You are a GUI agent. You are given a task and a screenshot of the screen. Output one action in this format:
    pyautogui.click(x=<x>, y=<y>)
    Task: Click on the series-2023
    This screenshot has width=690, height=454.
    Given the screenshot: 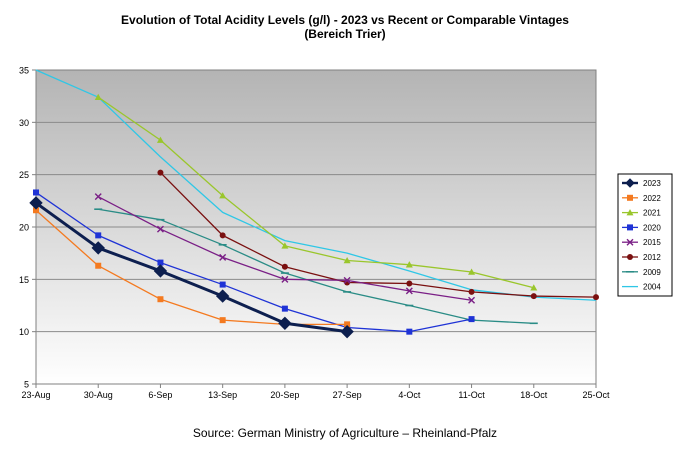 What is the action you would take?
    pyautogui.click(x=191, y=267)
    